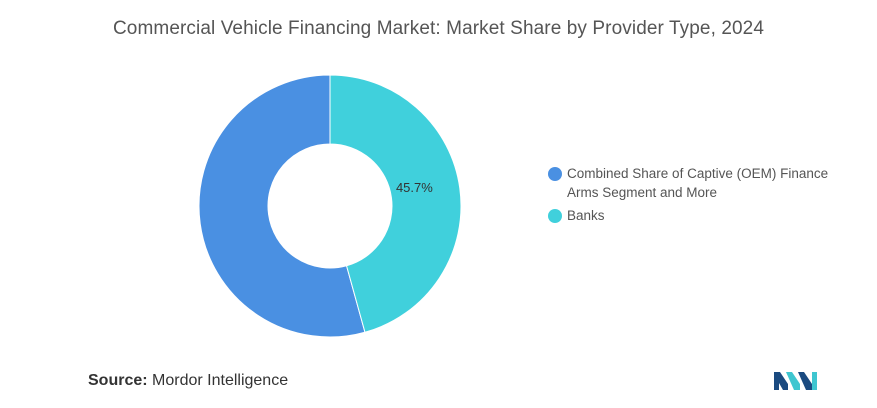 The image size is (877, 408). What do you see at coordinates (708, 215) in the screenshot?
I see `legend-item-banks: Banks` at bounding box center [708, 215].